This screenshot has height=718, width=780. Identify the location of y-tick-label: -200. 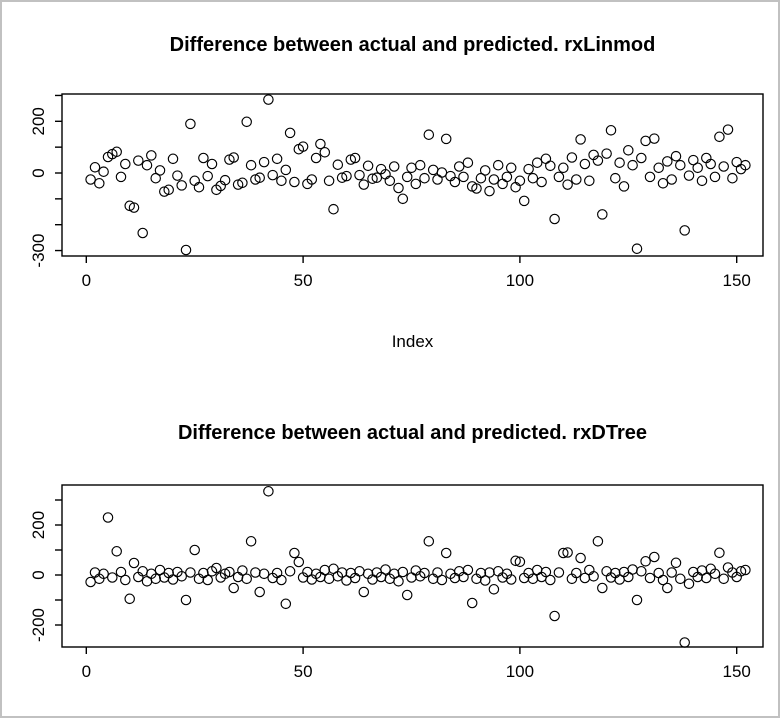
(38, 625).